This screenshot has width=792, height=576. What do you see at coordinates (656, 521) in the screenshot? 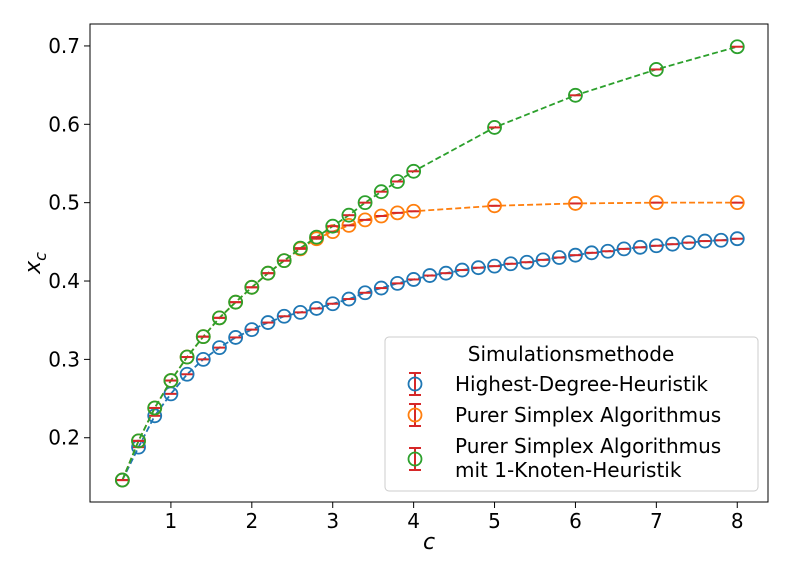
I see `x-tick-label: 7` at bounding box center [656, 521].